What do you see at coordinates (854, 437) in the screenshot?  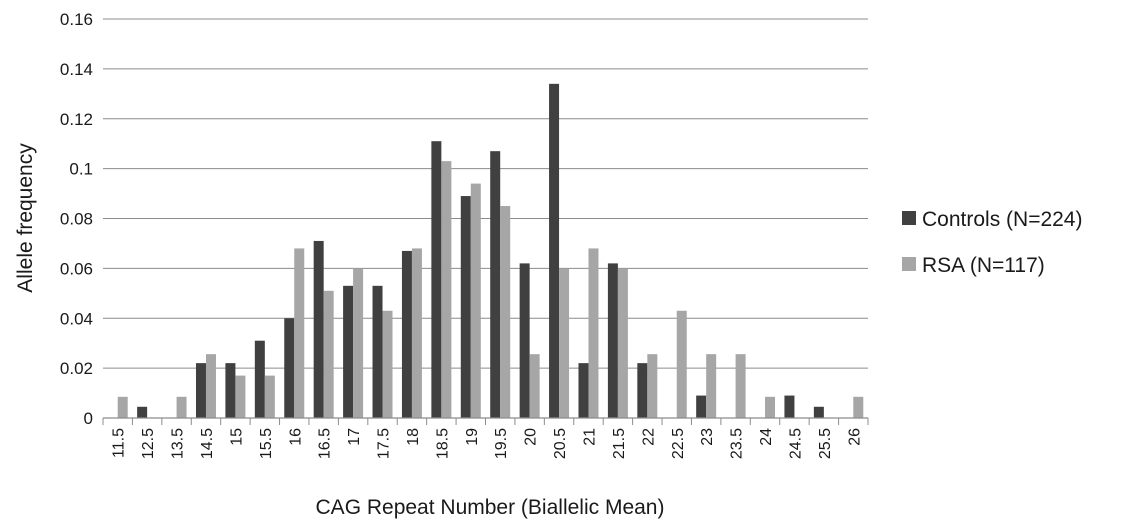 I see `x-tick-label: 26` at bounding box center [854, 437].